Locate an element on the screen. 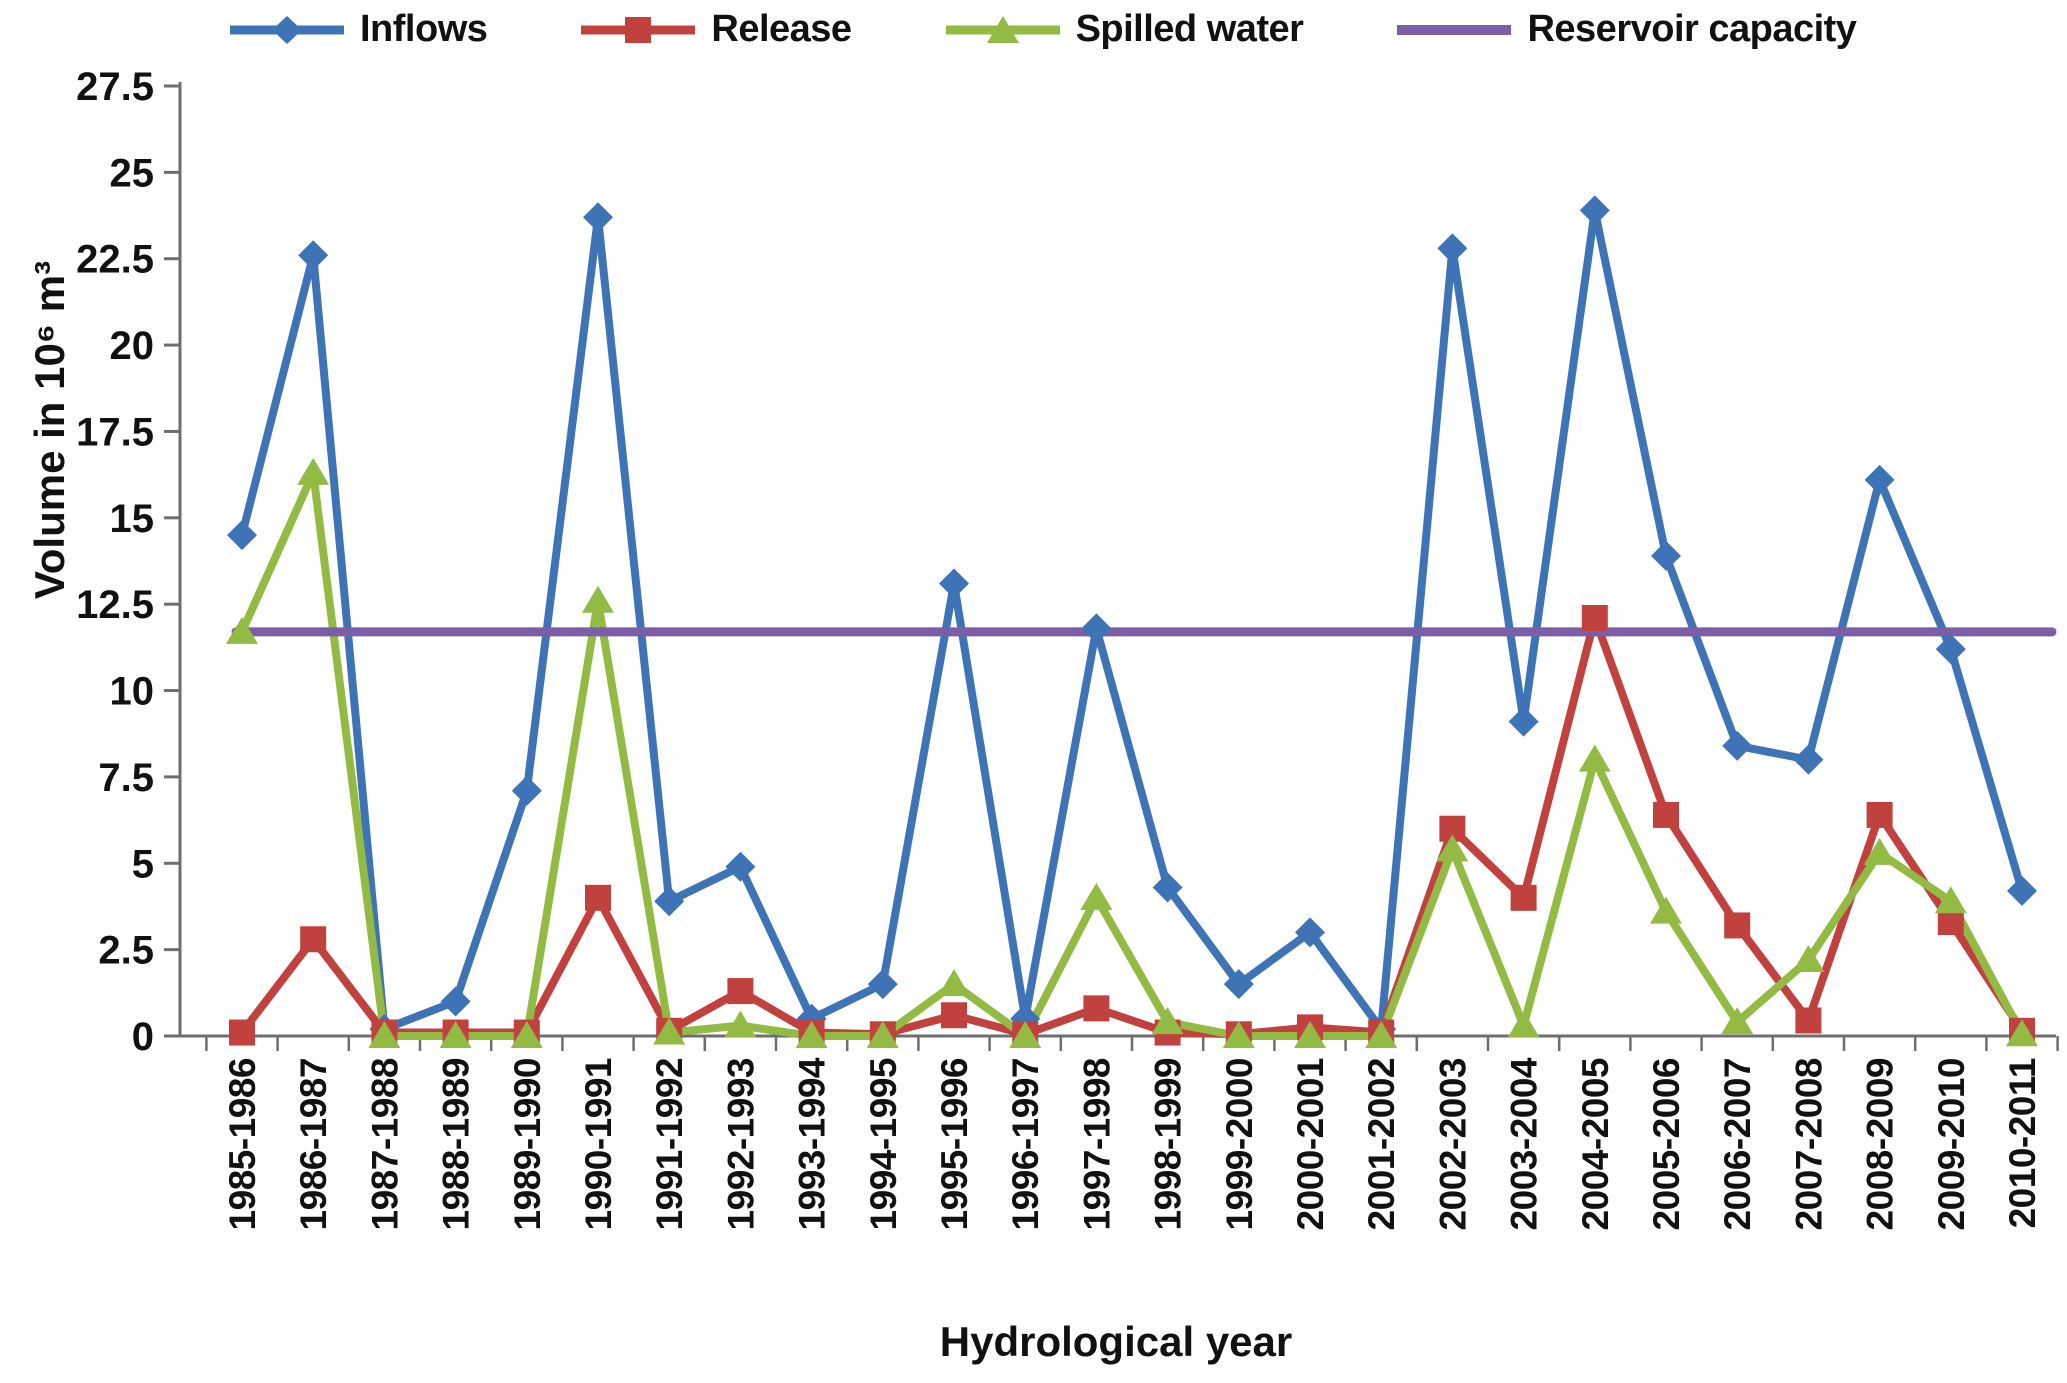 The width and height of the screenshot is (2067, 1383). legend-item-spilled-water: Spilled water is located at coordinates (1124, 29).